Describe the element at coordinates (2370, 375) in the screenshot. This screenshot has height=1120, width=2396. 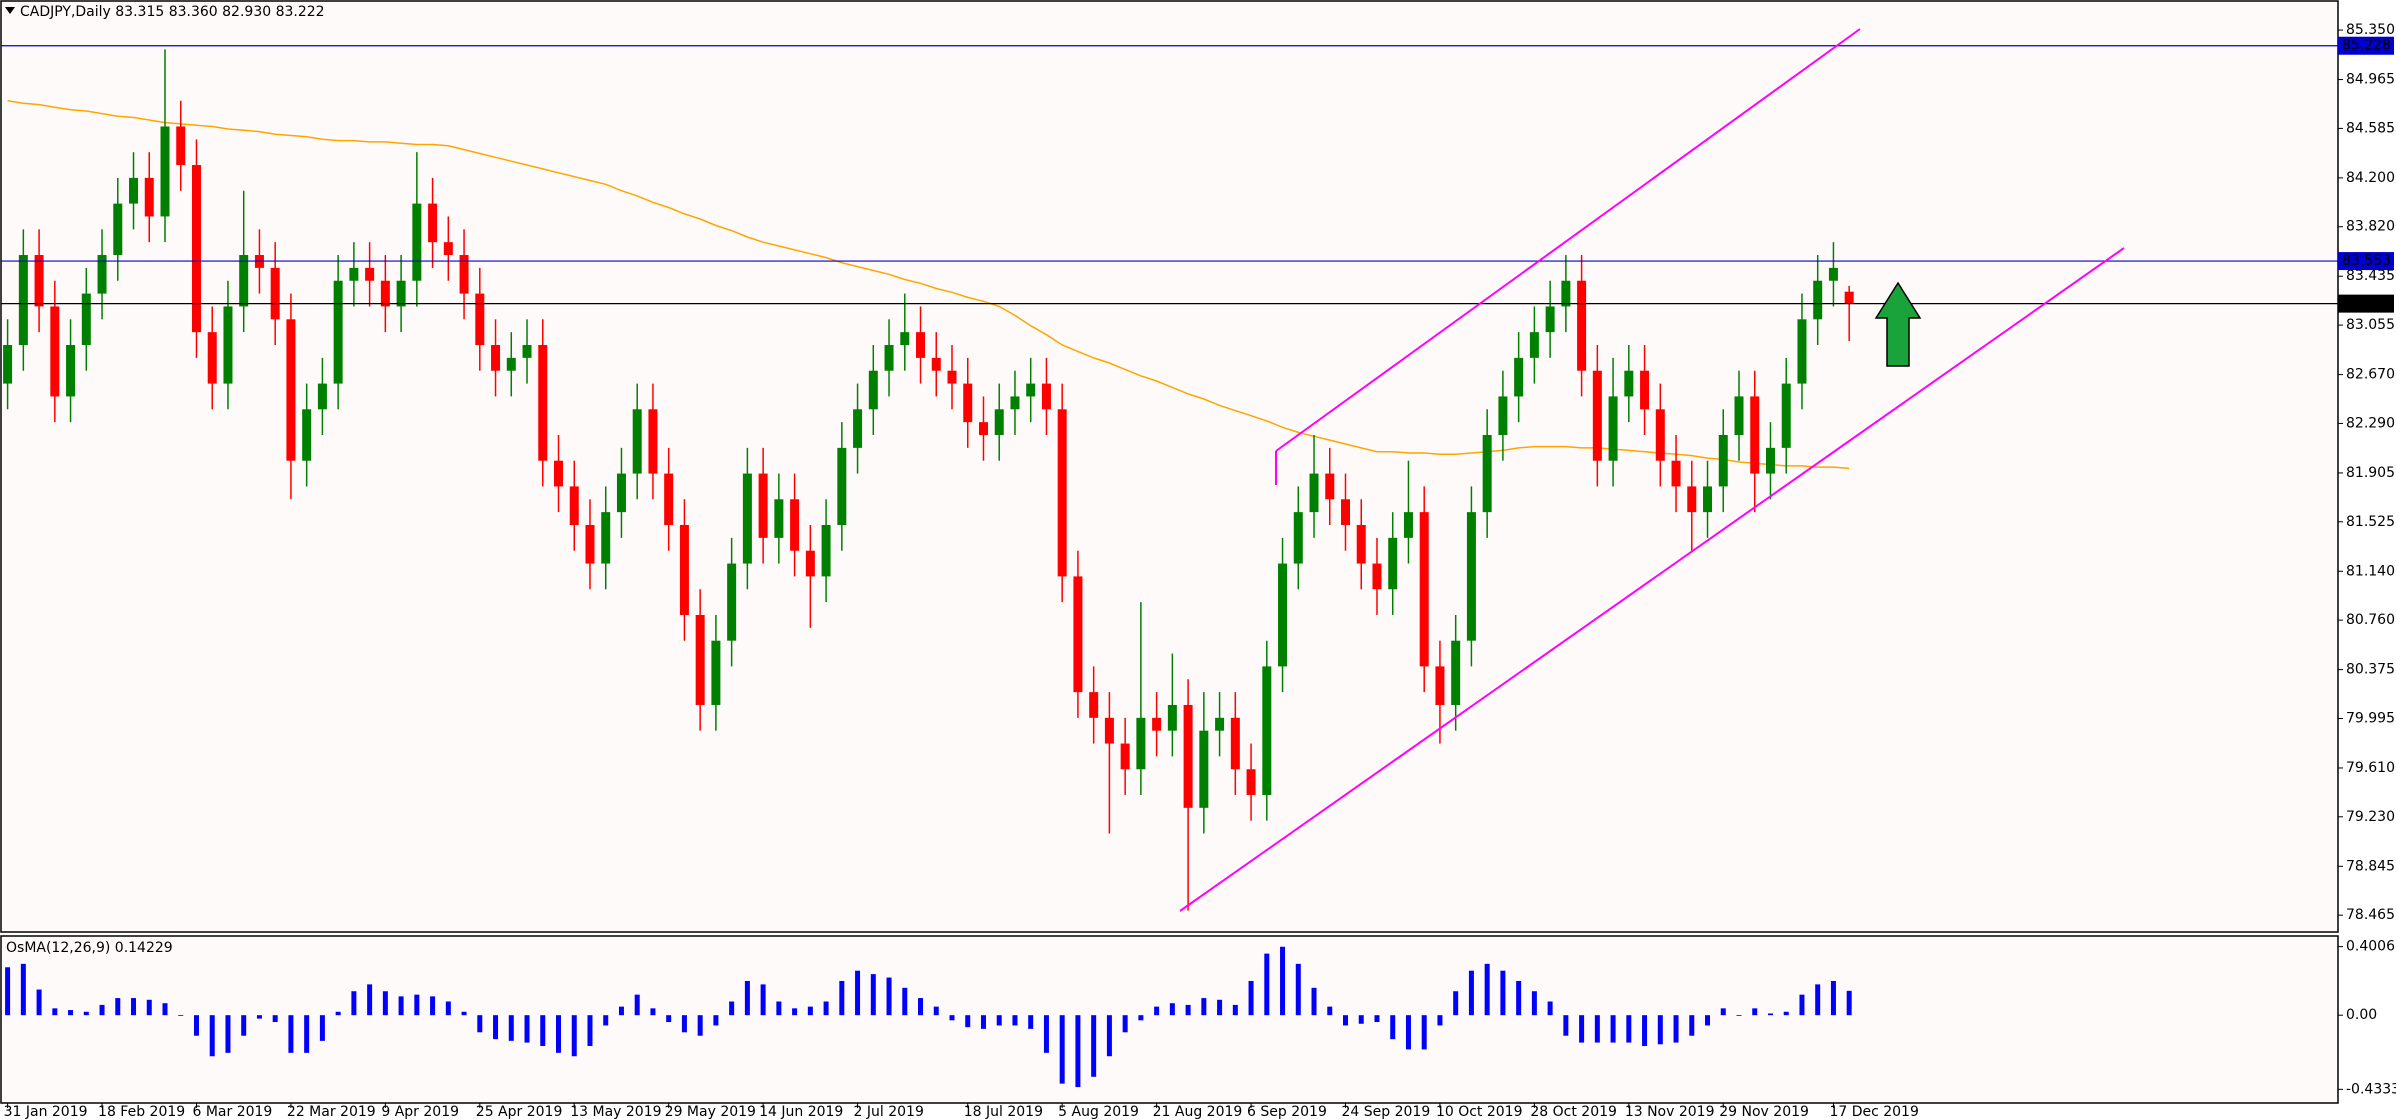
I see `y-tick-label: 82.670` at that location.